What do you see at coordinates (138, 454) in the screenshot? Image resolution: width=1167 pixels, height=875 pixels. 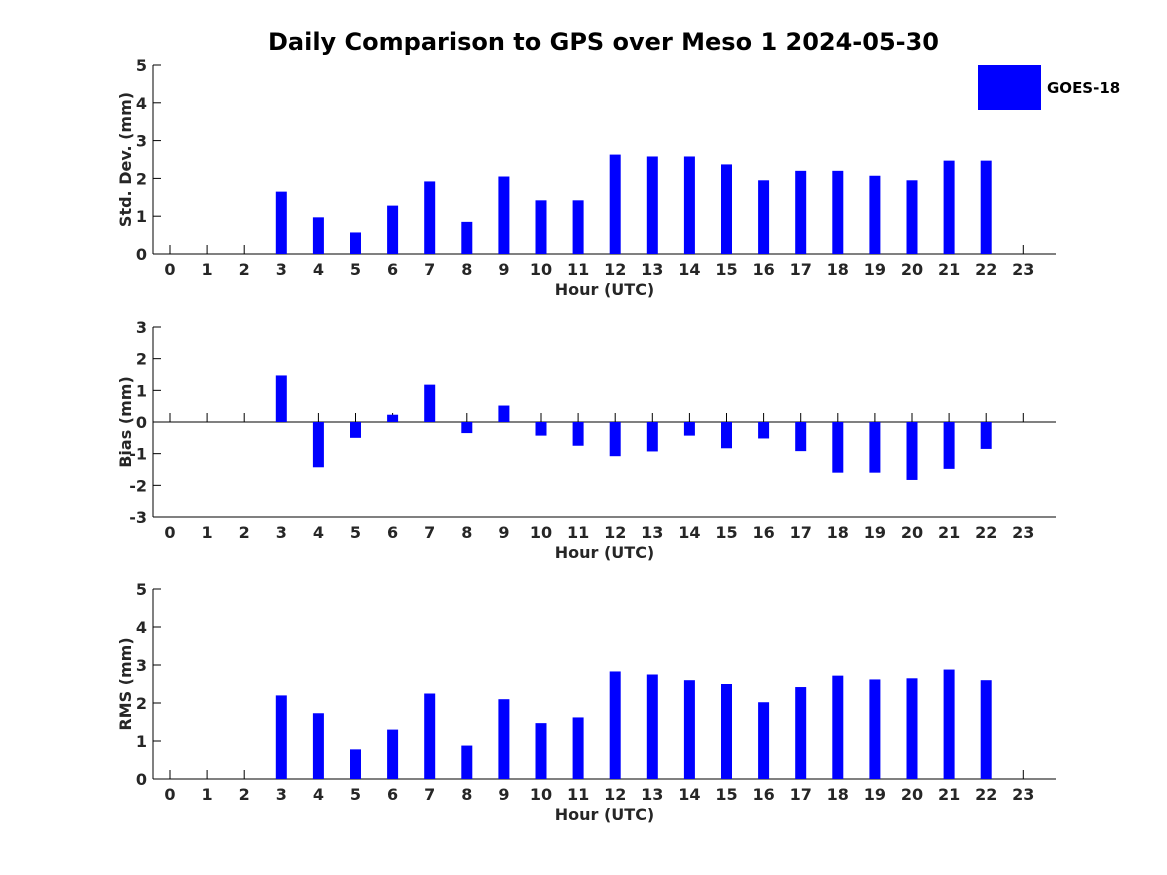 I see `y-tick-label: -1` at bounding box center [138, 454].